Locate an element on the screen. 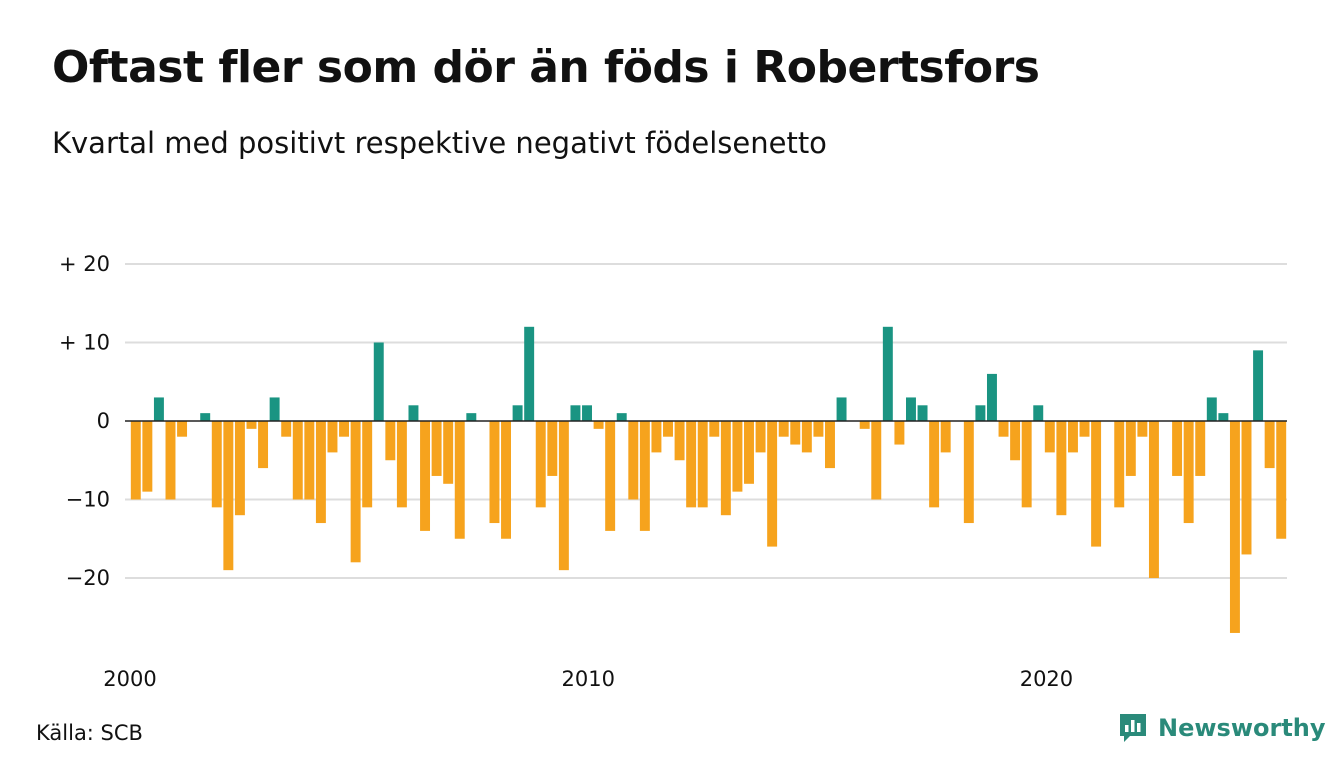 This screenshot has height=780, width=1340. y-tick-label-0: + 20 is located at coordinates (84, 264).